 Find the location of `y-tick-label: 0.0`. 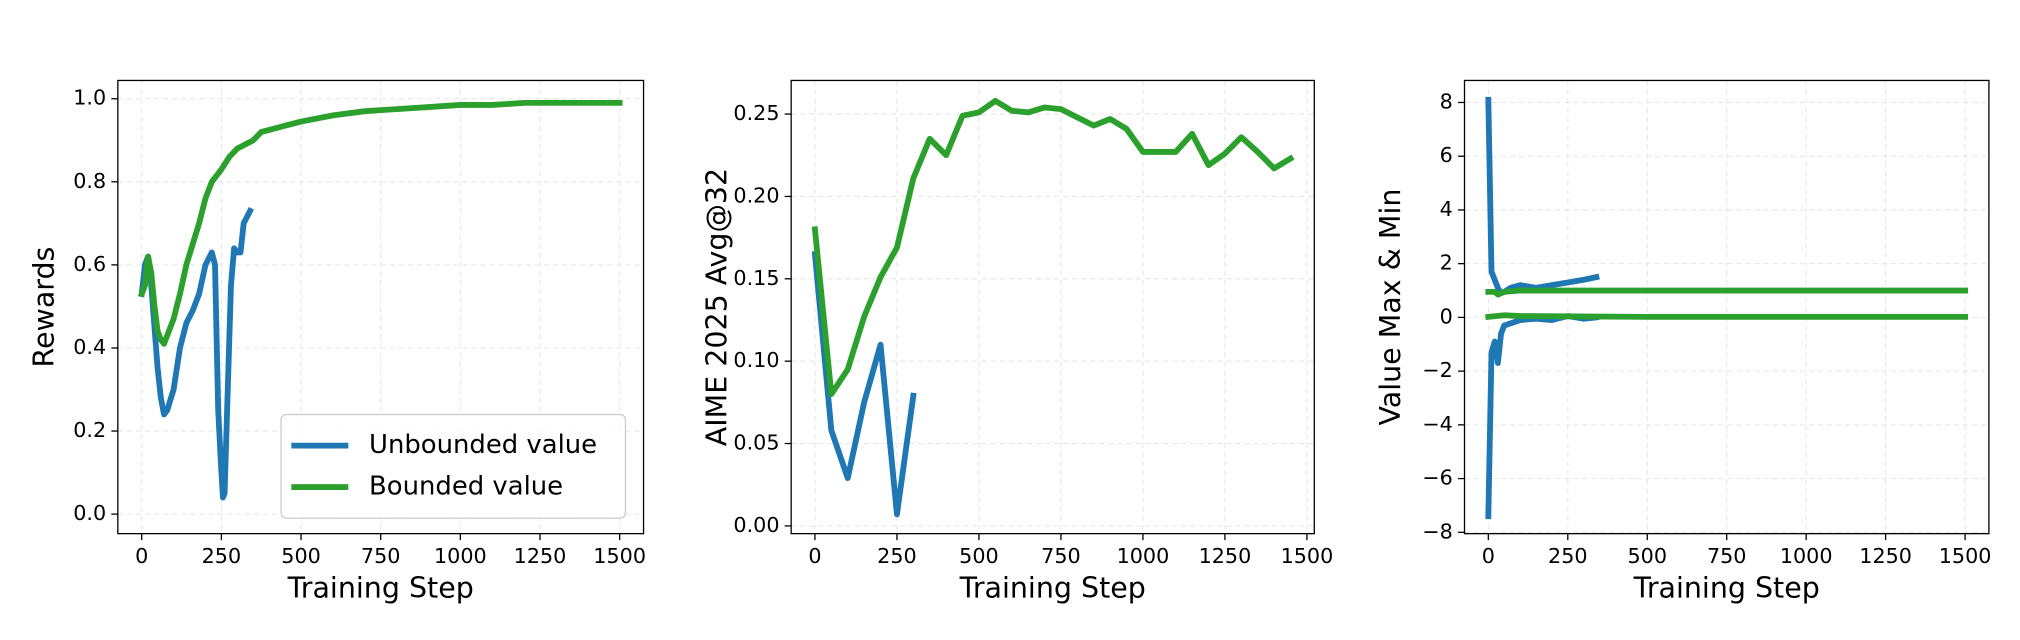

y-tick-label: 0.0 is located at coordinates (89, 513).